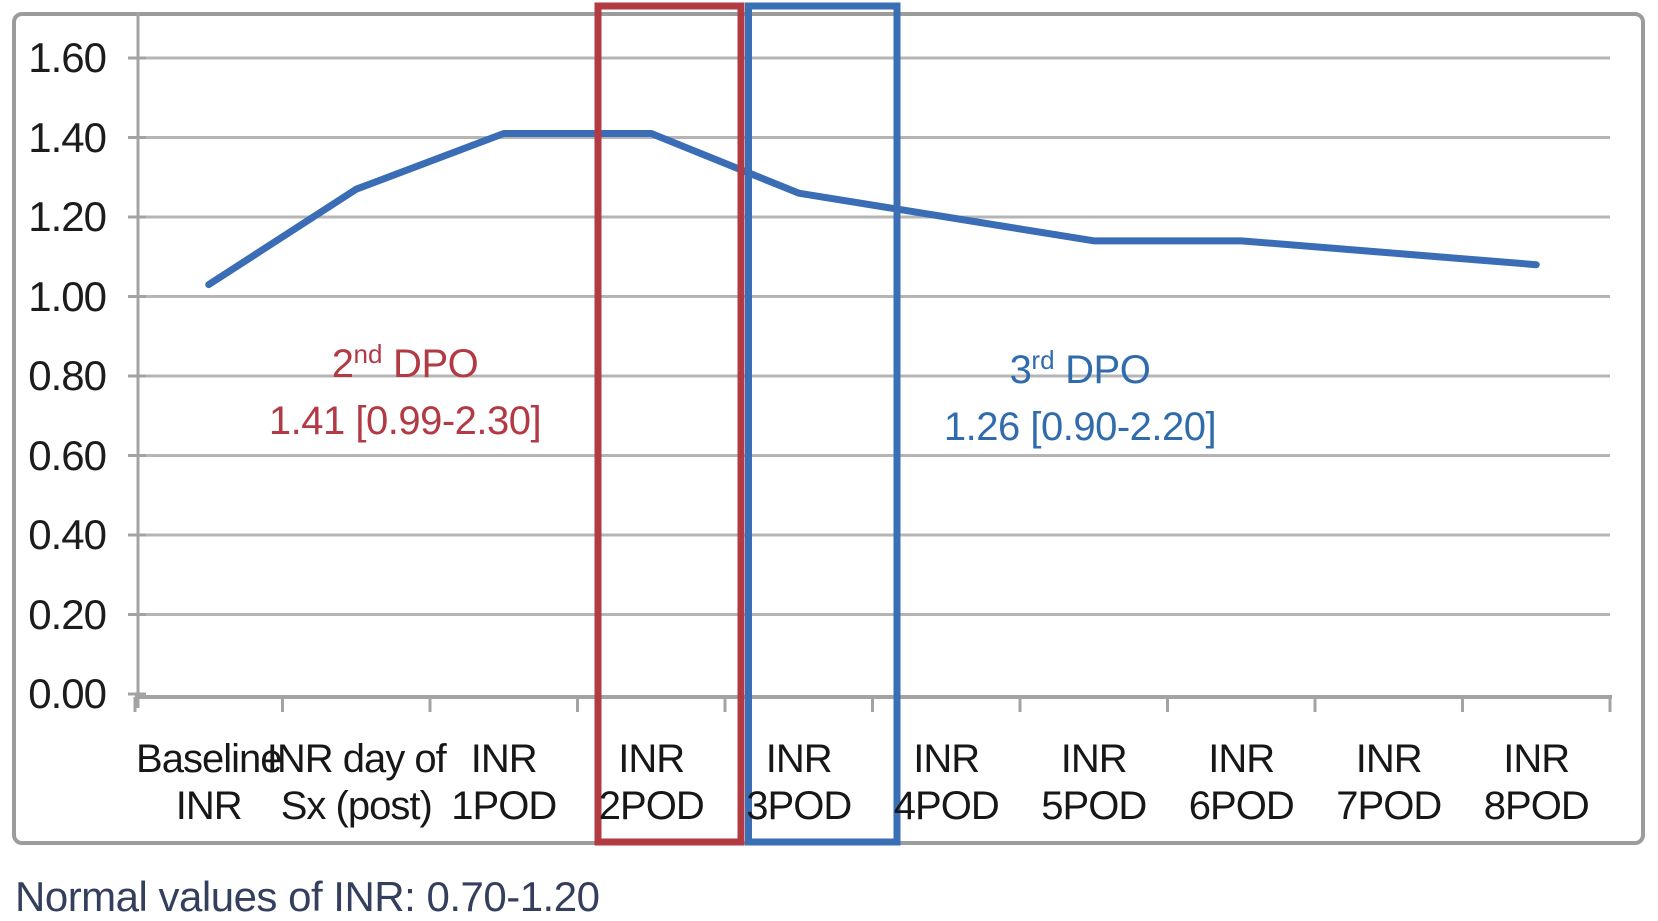  I want to click on x-category-label-line2: Sx (post), so click(356, 806).